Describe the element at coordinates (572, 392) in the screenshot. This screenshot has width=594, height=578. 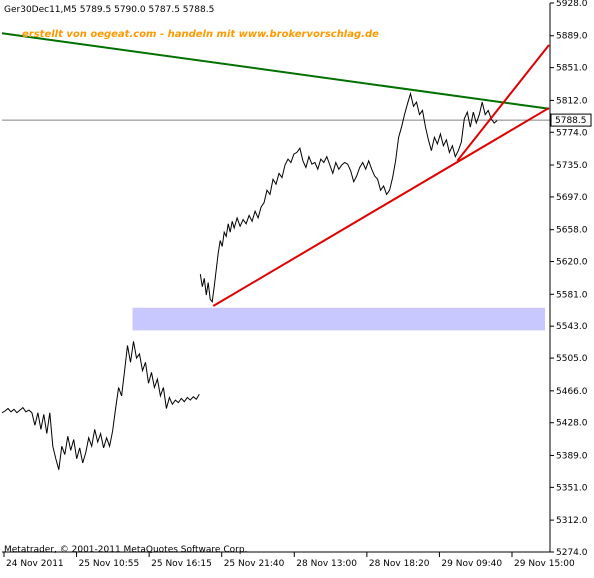
I see `y-tick-label: 5466.0` at that location.